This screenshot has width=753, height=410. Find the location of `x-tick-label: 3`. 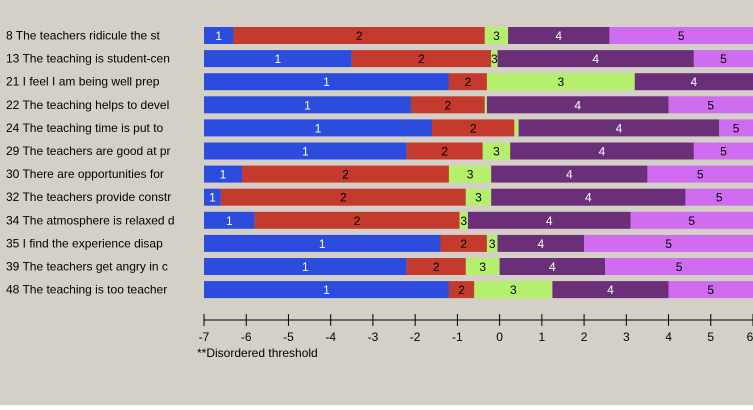

x-tick-label: 3 is located at coordinates (626, 337).